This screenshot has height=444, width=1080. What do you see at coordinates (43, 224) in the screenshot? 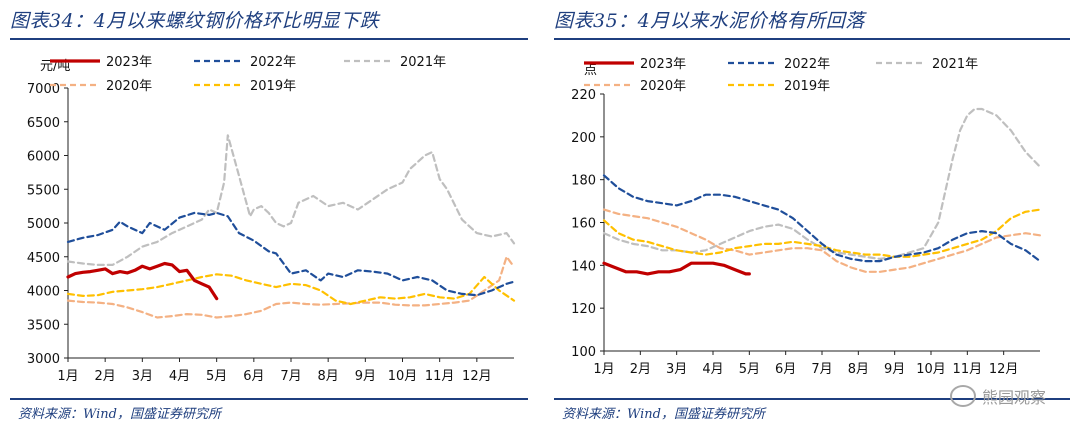
I see `y-tick-label: 5000` at bounding box center [43, 224].